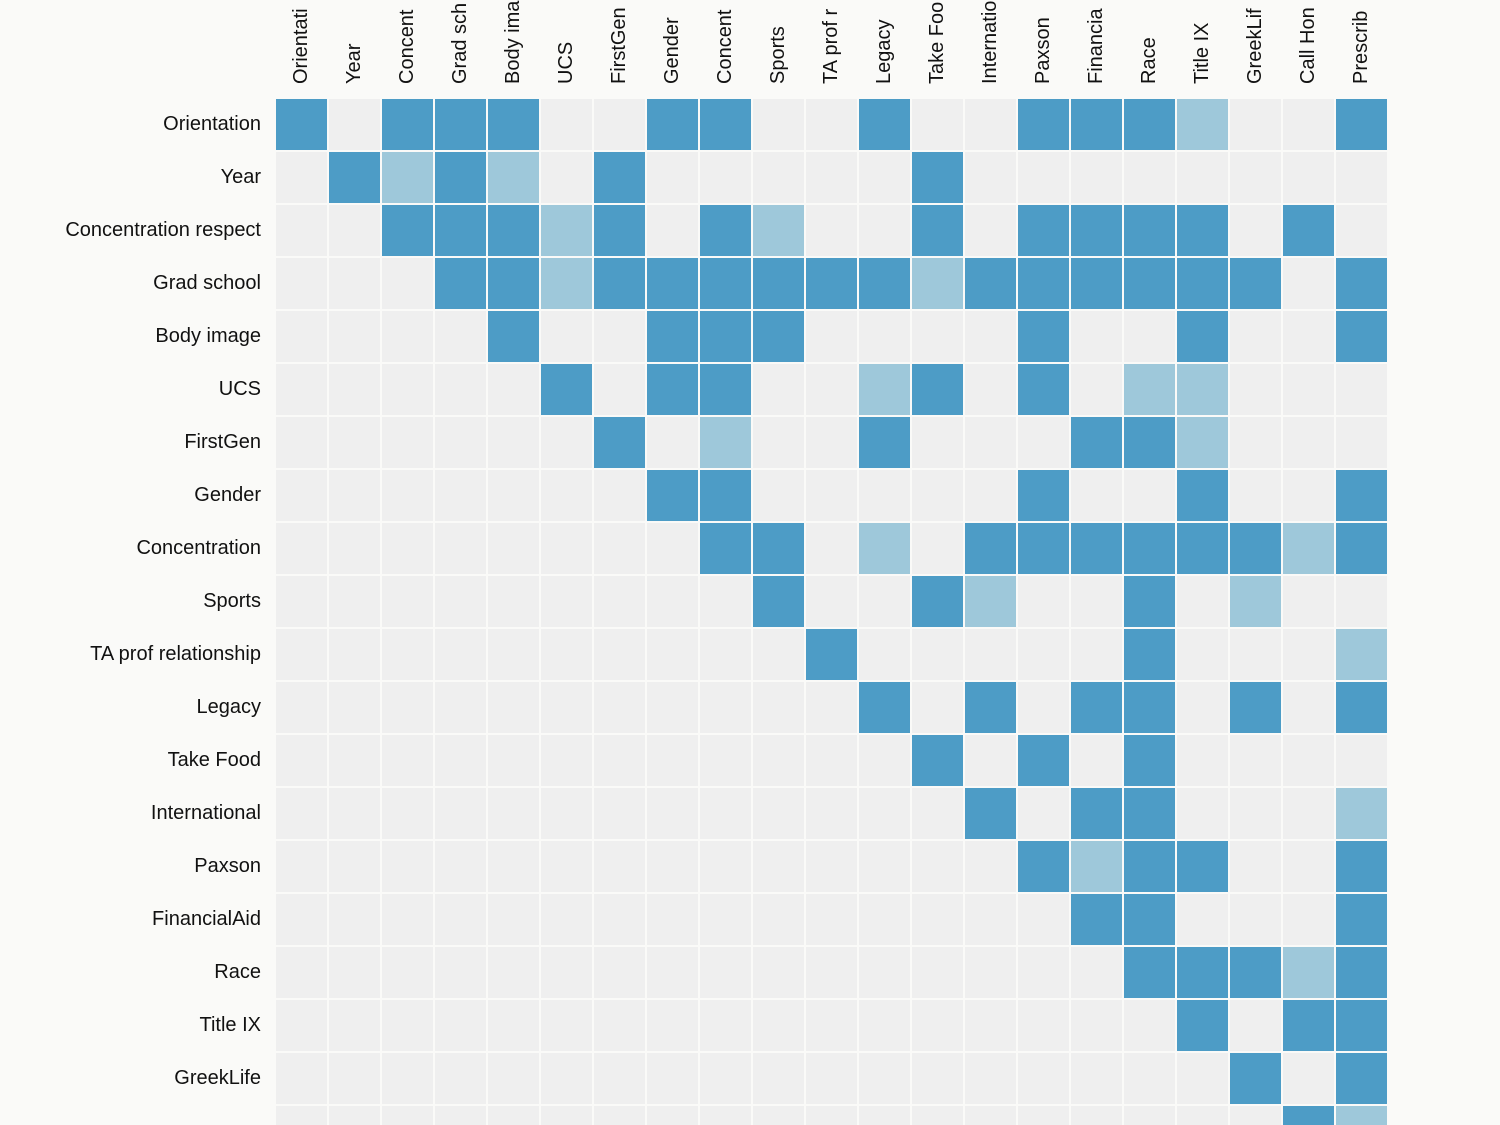 This screenshot has height=1125, width=1500. What do you see at coordinates (175, 654) in the screenshot?
I see `row-label: TA prof relationship` at bounding box center [175, 654].